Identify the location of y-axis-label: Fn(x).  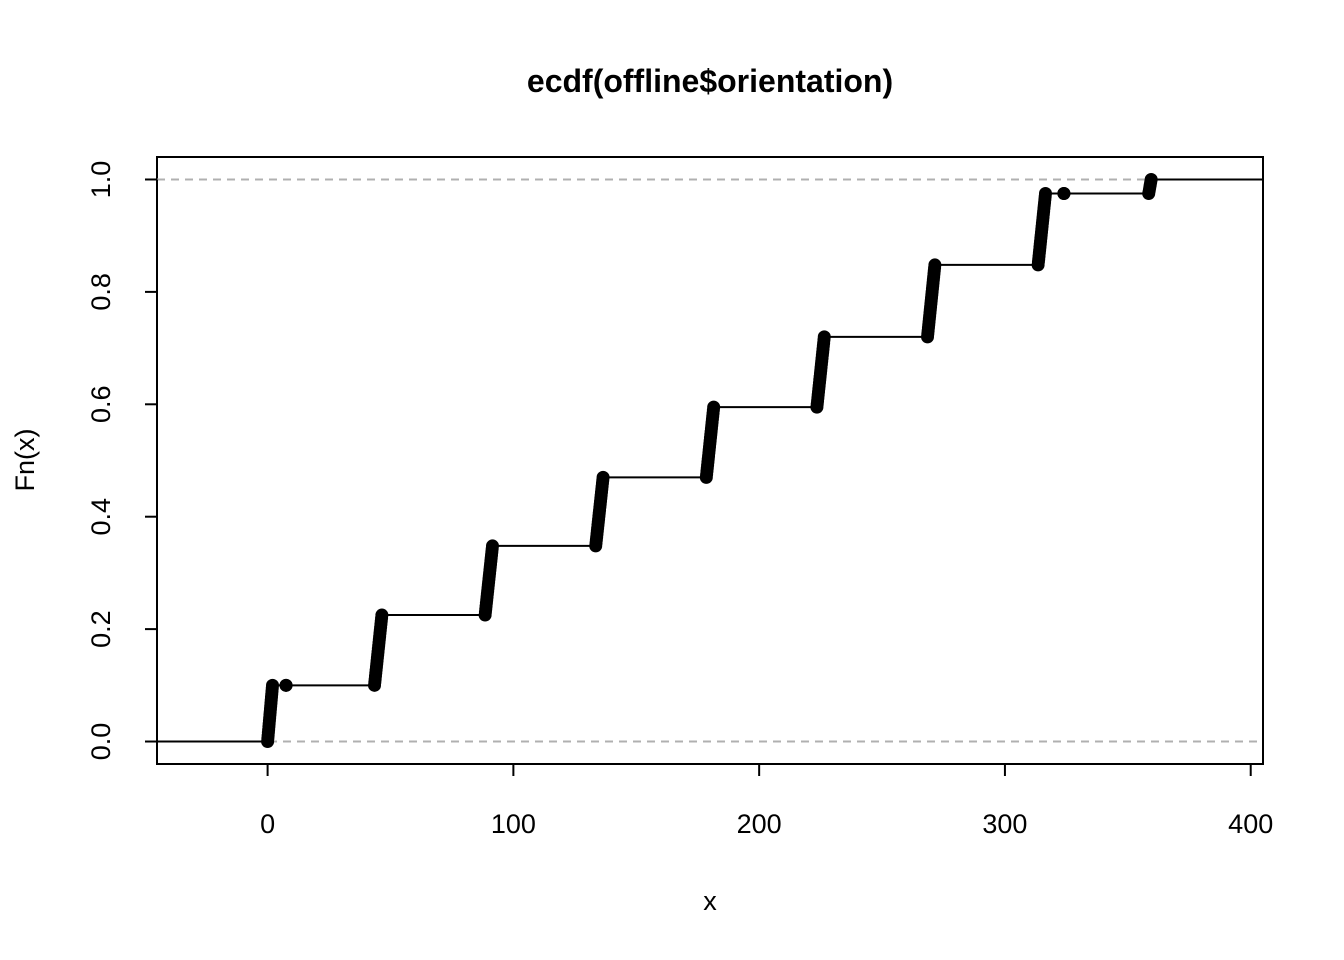
(25, 460).